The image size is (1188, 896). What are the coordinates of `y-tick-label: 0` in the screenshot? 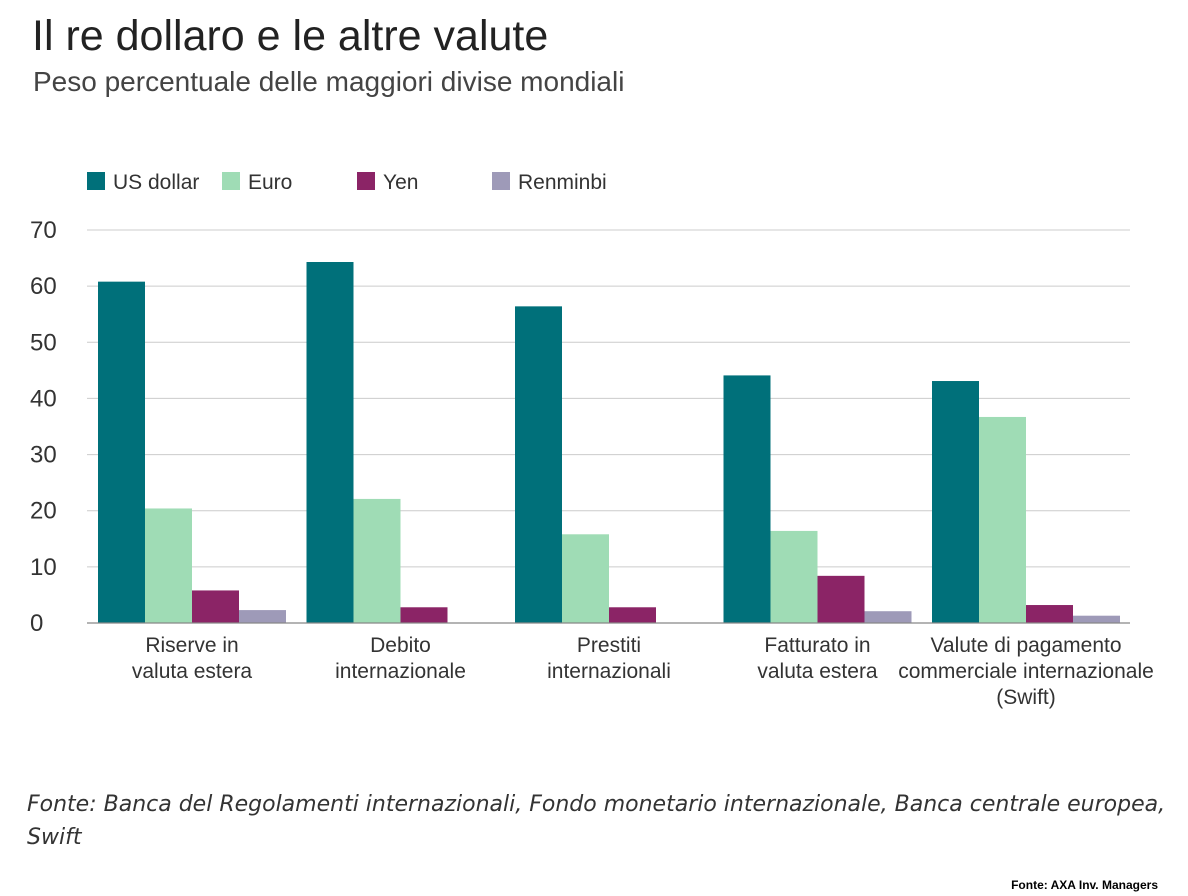 It's located at (36, 623).